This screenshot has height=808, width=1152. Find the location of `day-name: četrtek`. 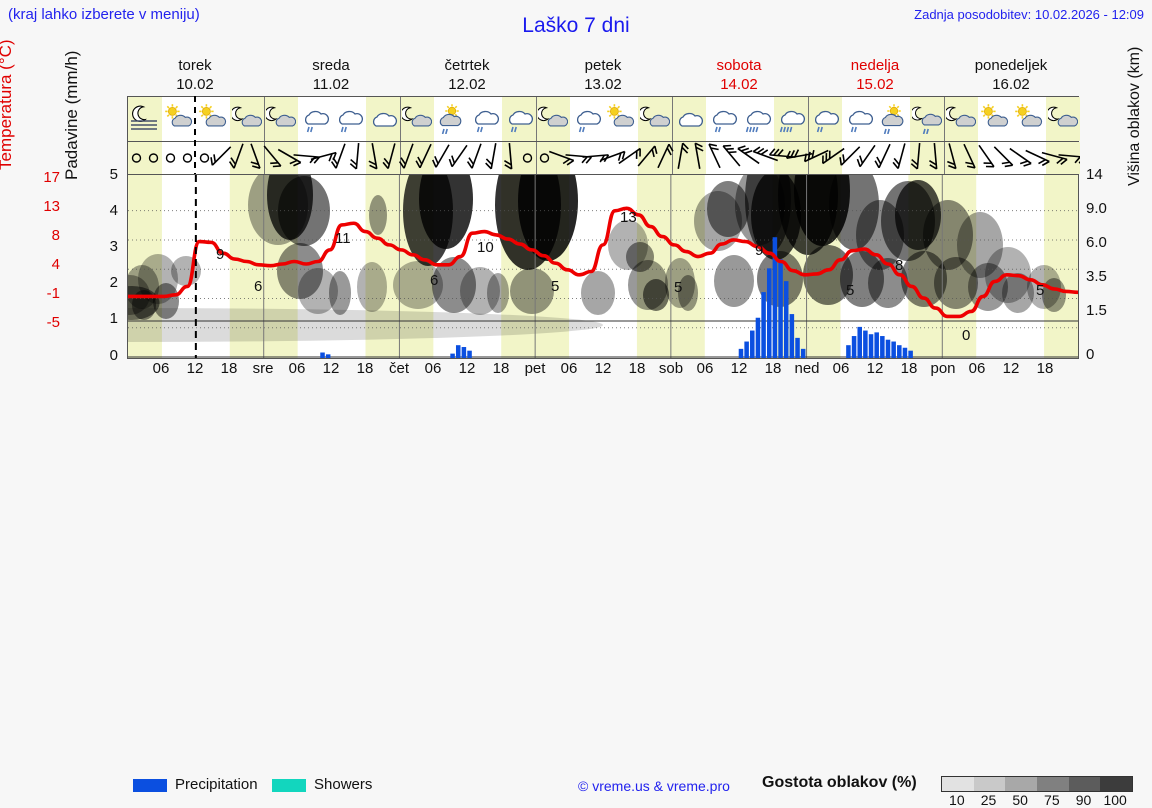

day-name: četrtek is located at coordinates (467, 65).